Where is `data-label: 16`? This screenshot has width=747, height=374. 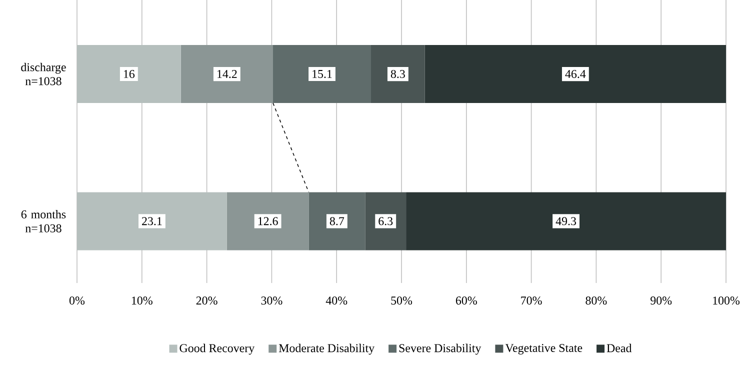
data-label: 16 is located at coordinates (129, 74).